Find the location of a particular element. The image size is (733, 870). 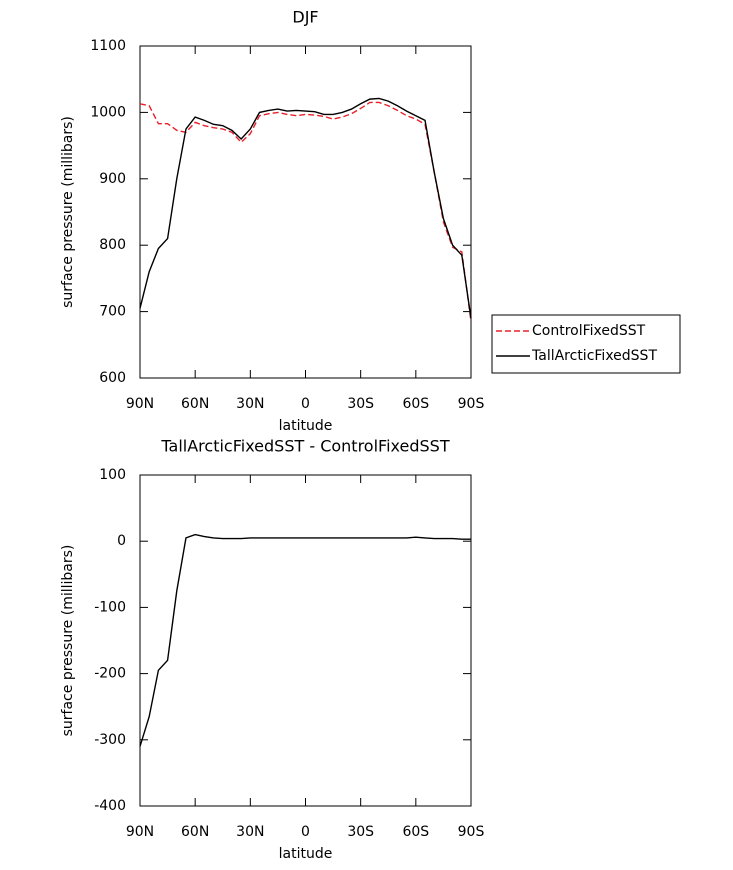

y-tick-label: 100 is located at coordinates (112, 475).